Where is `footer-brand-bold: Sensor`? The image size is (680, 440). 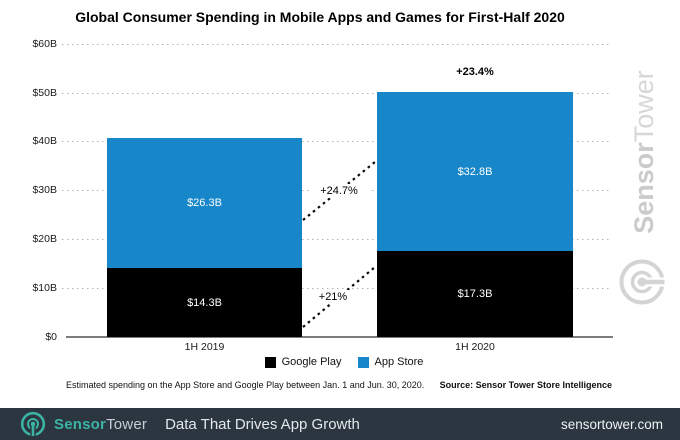
footer-brand-bold: Sensor is located at coordinates (80, 424).